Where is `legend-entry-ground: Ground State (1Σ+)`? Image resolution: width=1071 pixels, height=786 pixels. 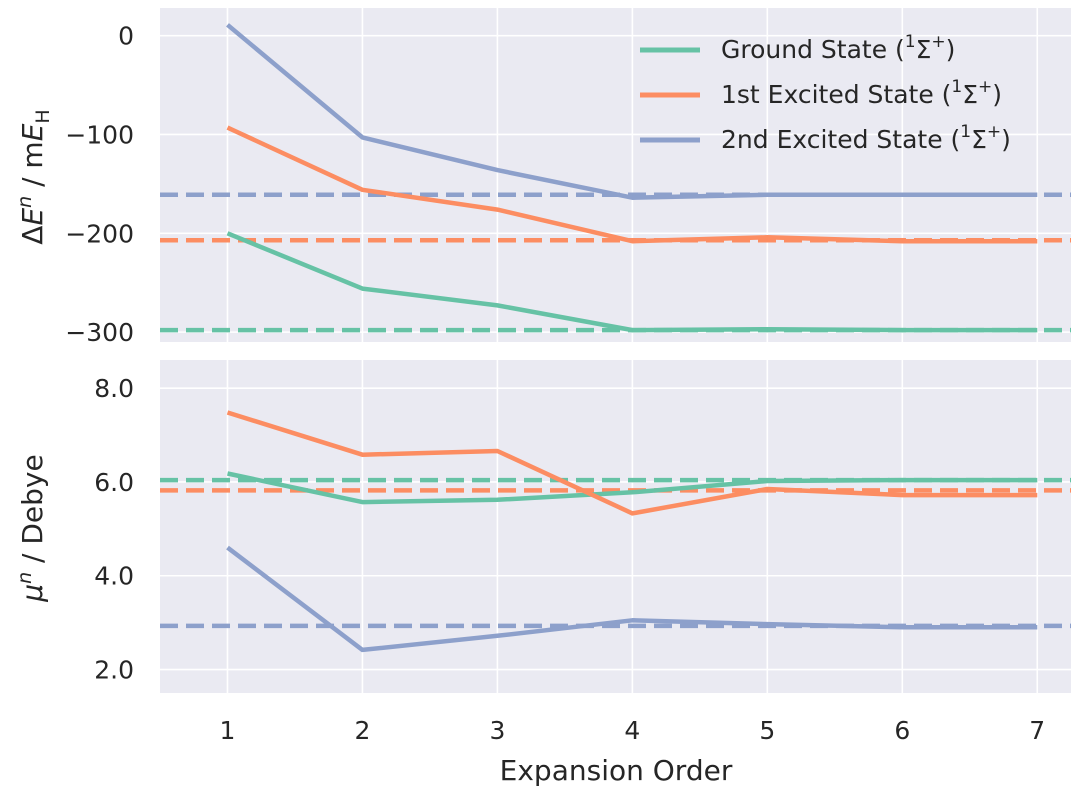 legend-entry-ground: Ground State (1Σ+) is located at coordinates (797, 48).